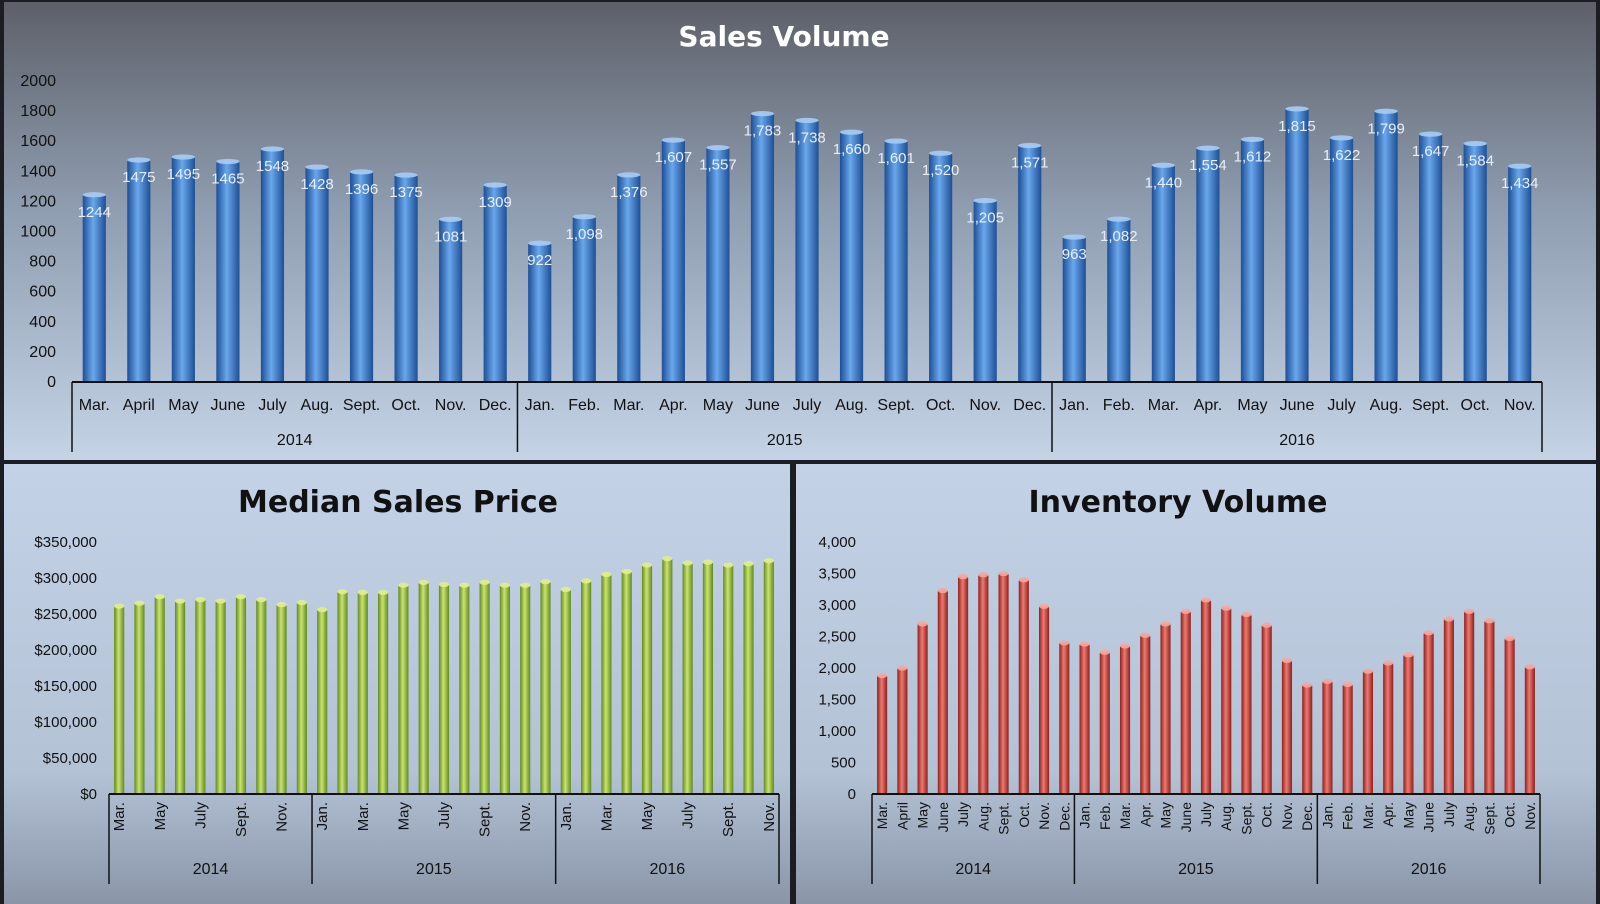 The height and width of the screenshot is (904, 1600). Describe the element at coordinates (38, 201) in the screenshot. I see `y-tick-label: 1200` at that location.